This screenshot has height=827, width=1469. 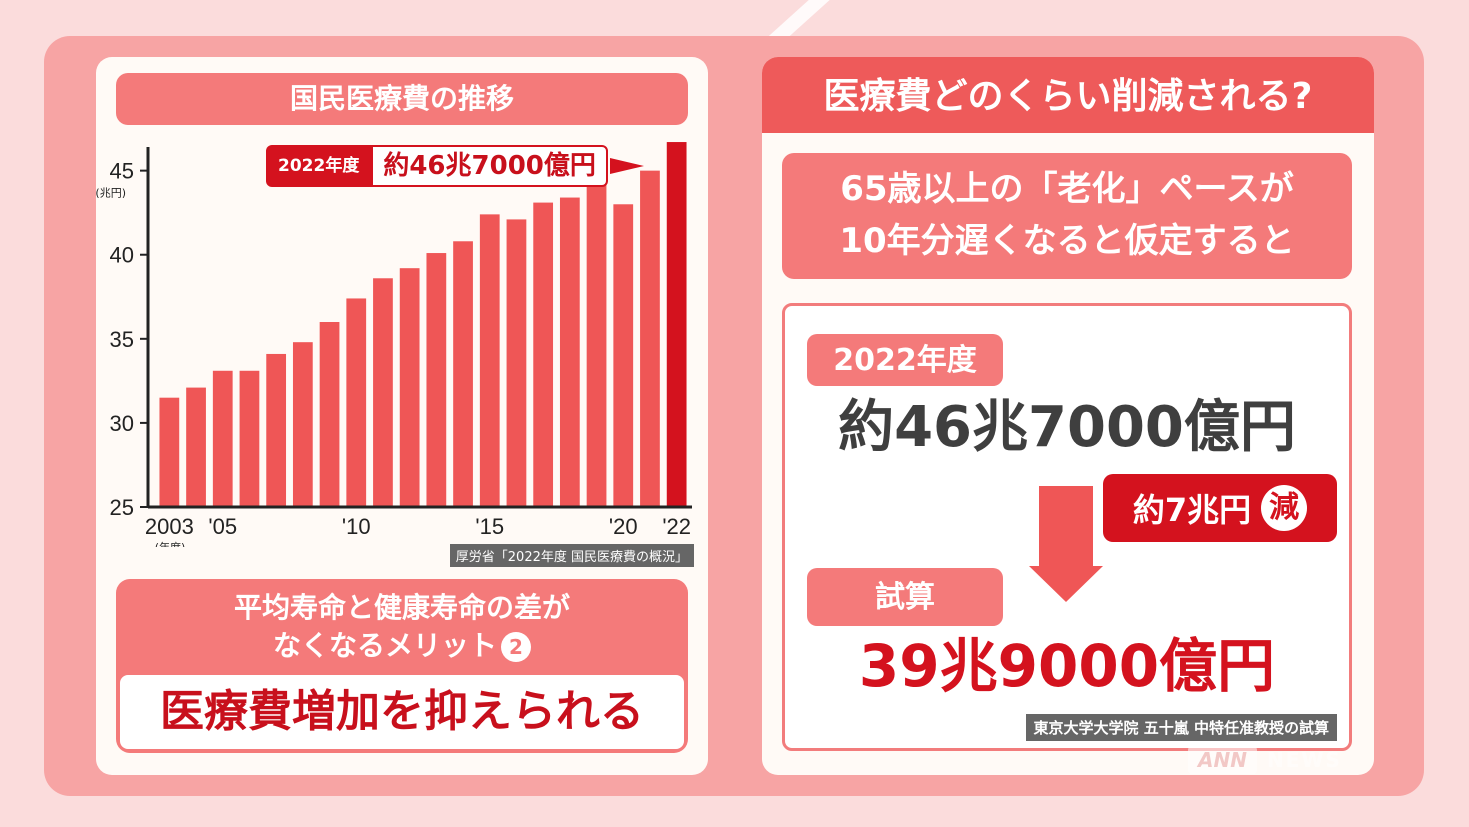 I want to click on merit-line2: なくなるメリット, so click(x=384, y=645).